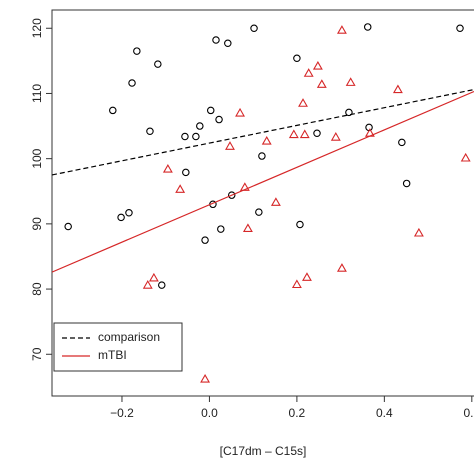 This screenshot has height=474, width=474. I want to click on x-tick-label: 0.6, so click(468, 413).